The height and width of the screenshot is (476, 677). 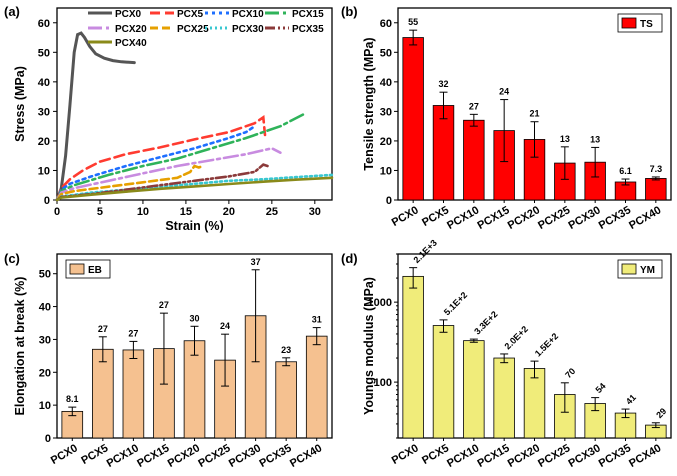 I want to click on panel-d-legend-label: YM, so click(x=647, y=270).